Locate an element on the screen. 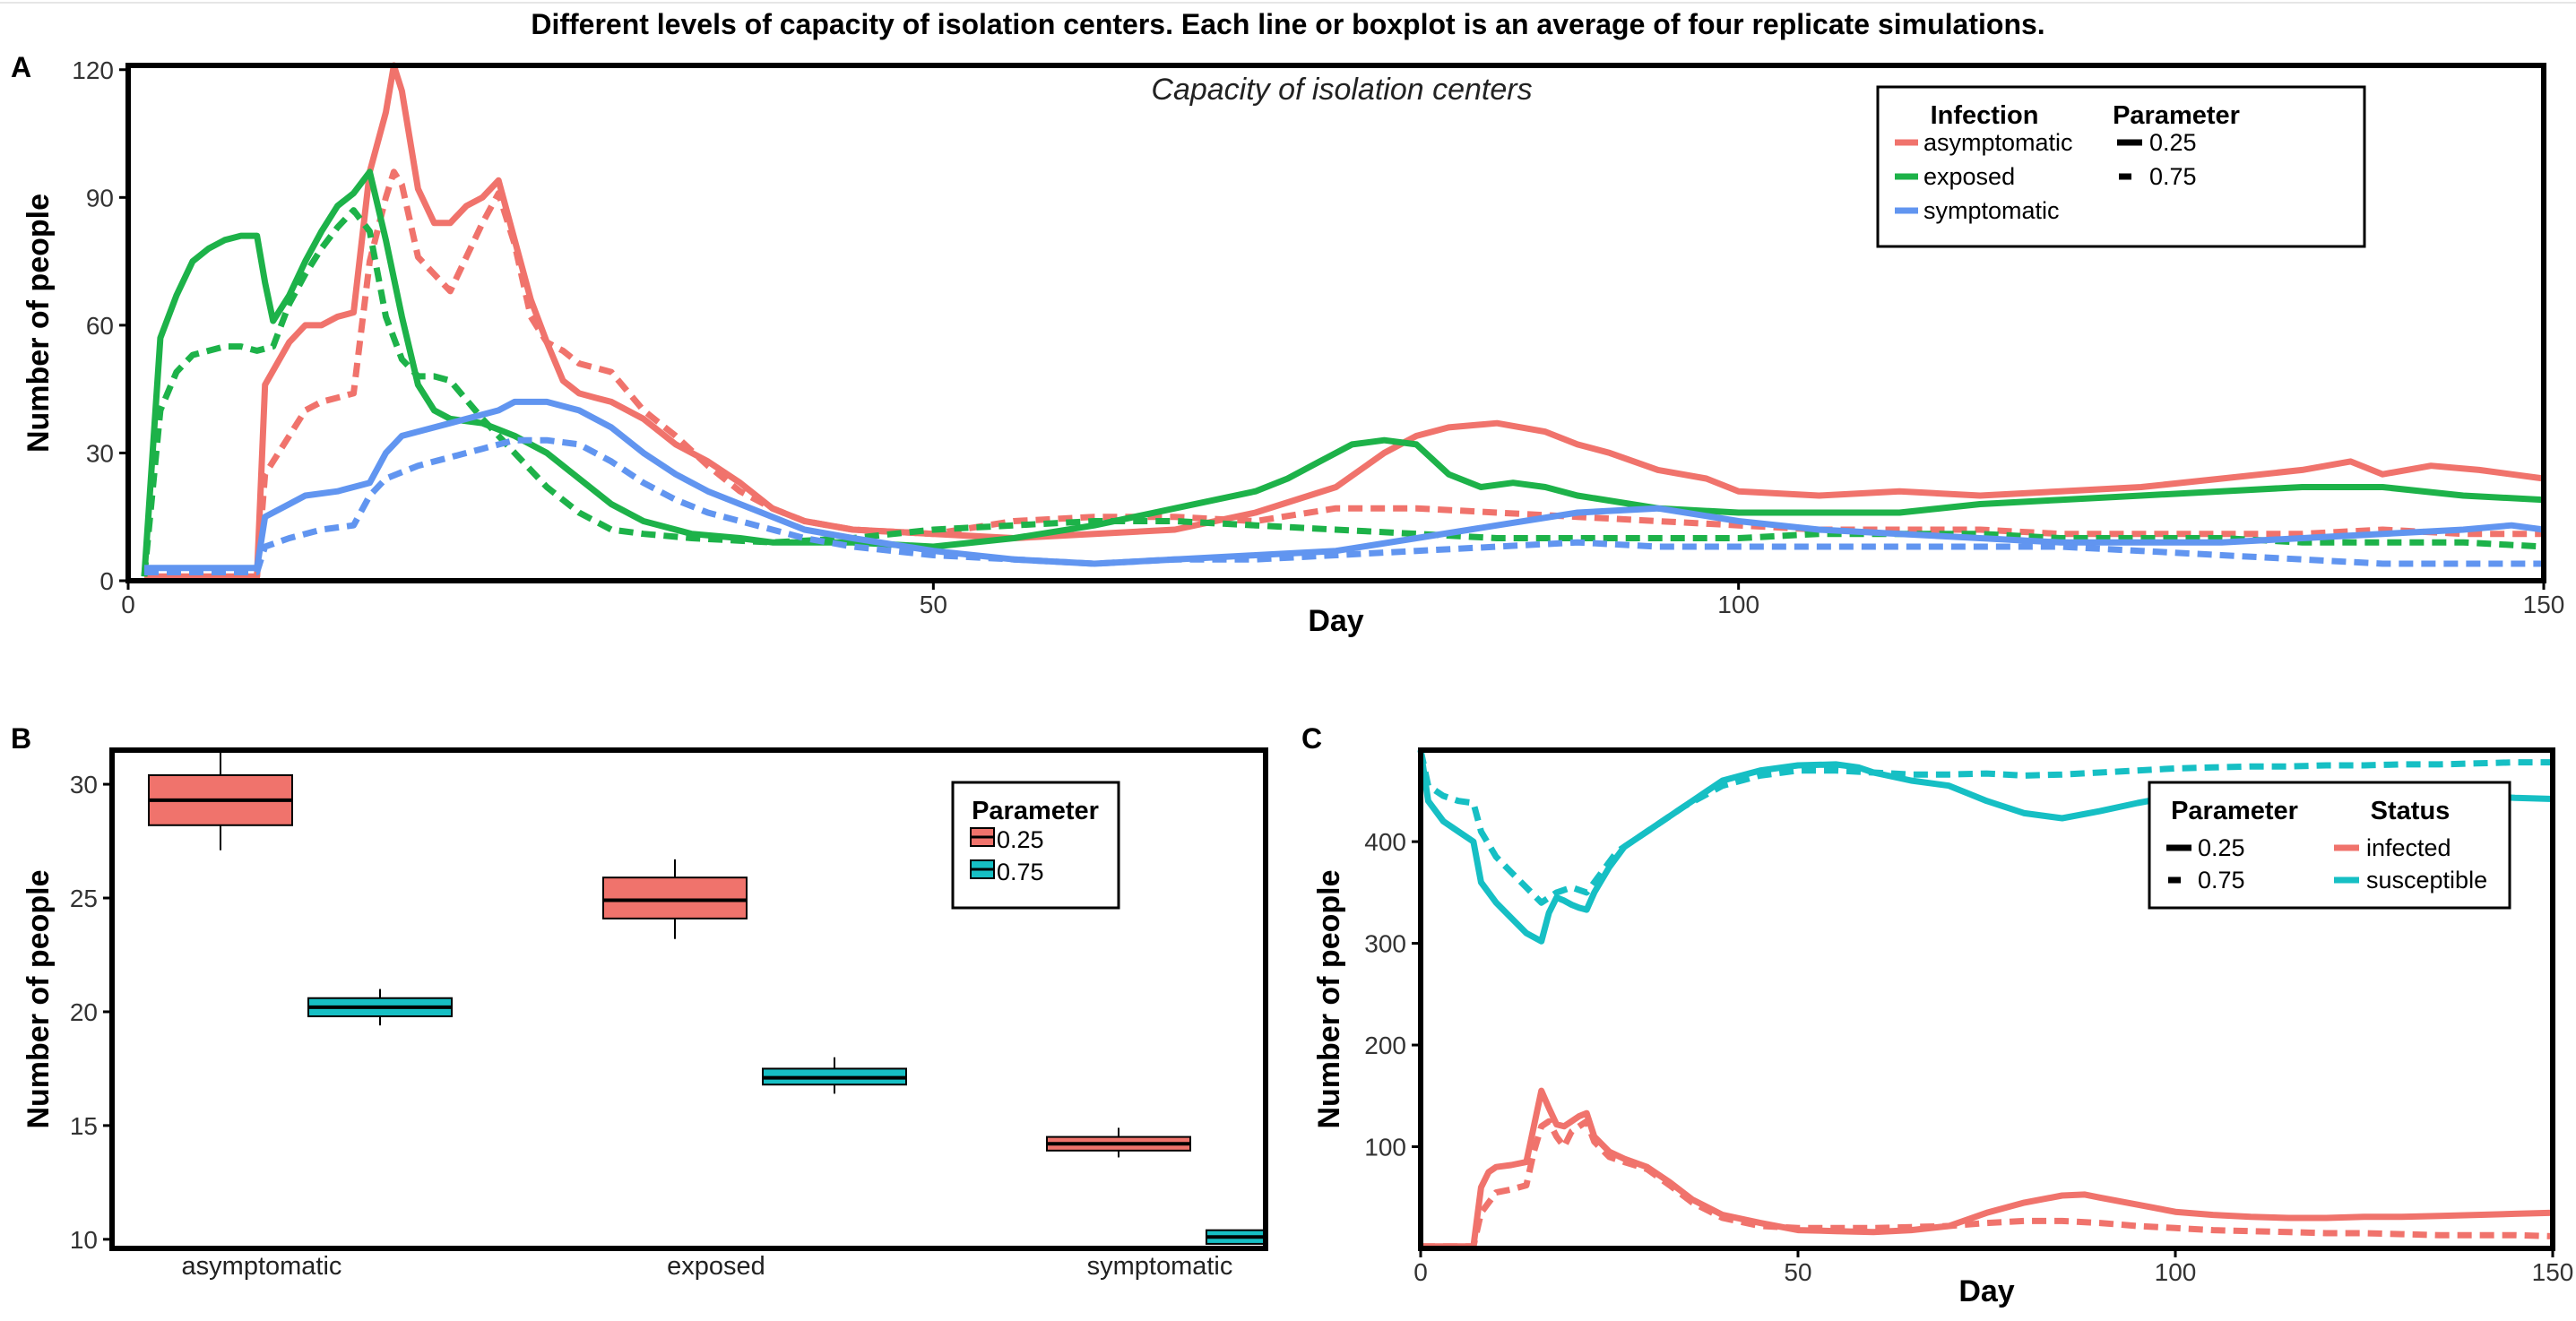 This screenshot has width=2576, height=1321. y-tick-label: 100 is located at coordinates (1385, 1147).